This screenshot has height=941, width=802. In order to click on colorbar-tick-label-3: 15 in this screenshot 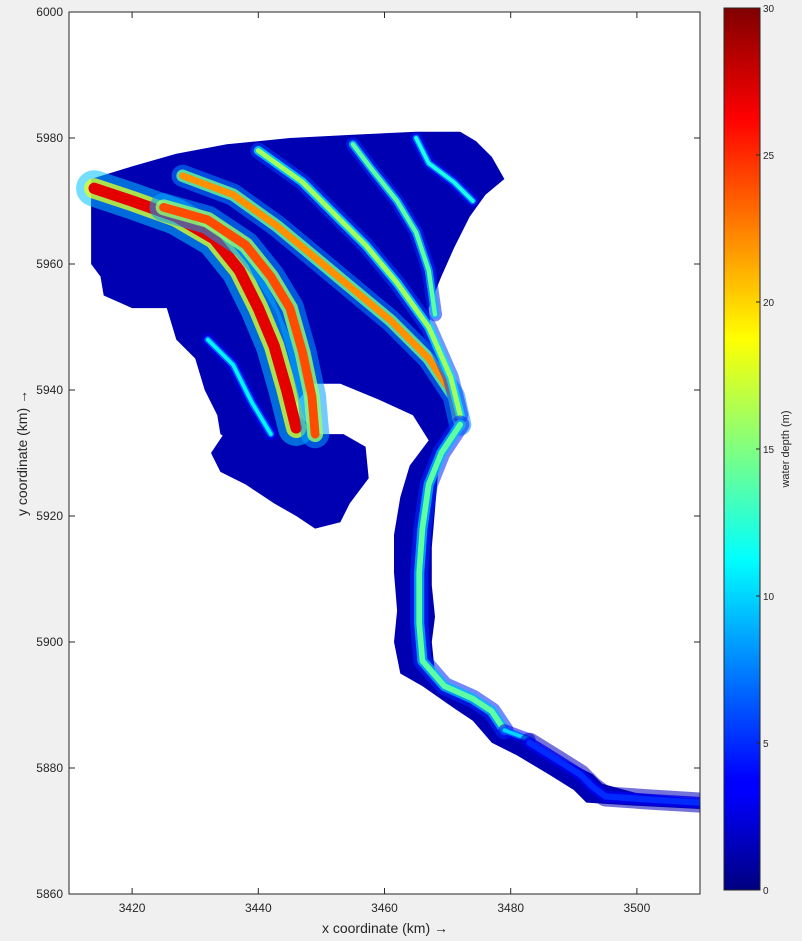, I will do `click(769, 450)`.